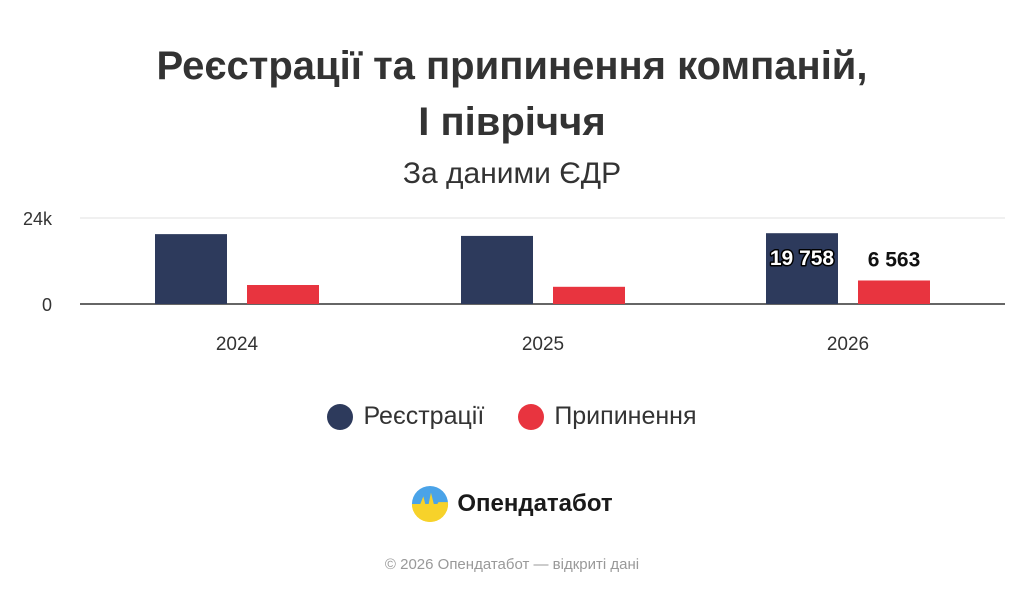 This screenshot has height=597, width=1024. I want to click on footer-copyright: © 2026 Опендатабот — відкриті дані, so click(512, 564).